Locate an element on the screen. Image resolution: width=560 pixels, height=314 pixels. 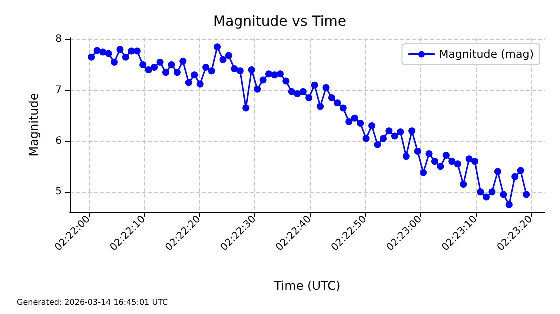
legend-label: Magnitude (mag) is located at coordinates (486, 54).